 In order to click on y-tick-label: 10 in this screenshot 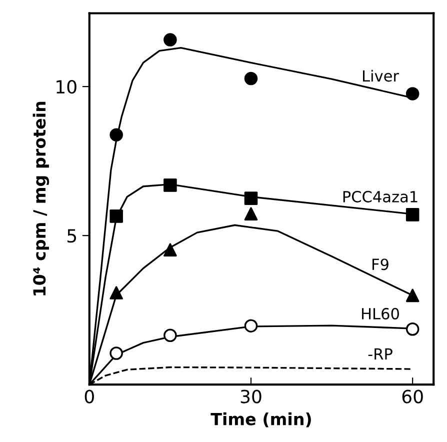, I will do `click(66, 87)`.